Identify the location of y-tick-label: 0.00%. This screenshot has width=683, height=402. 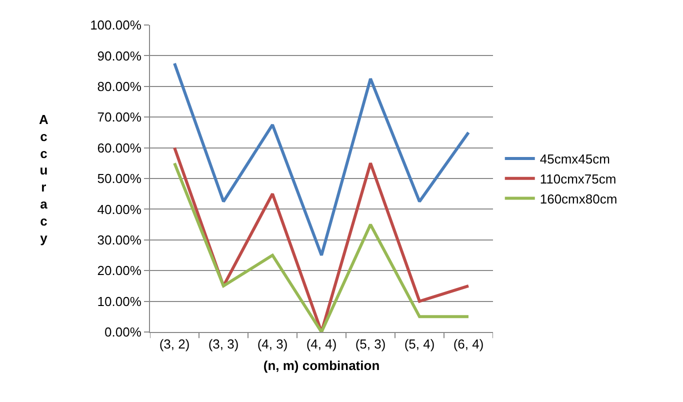
(123, 332).